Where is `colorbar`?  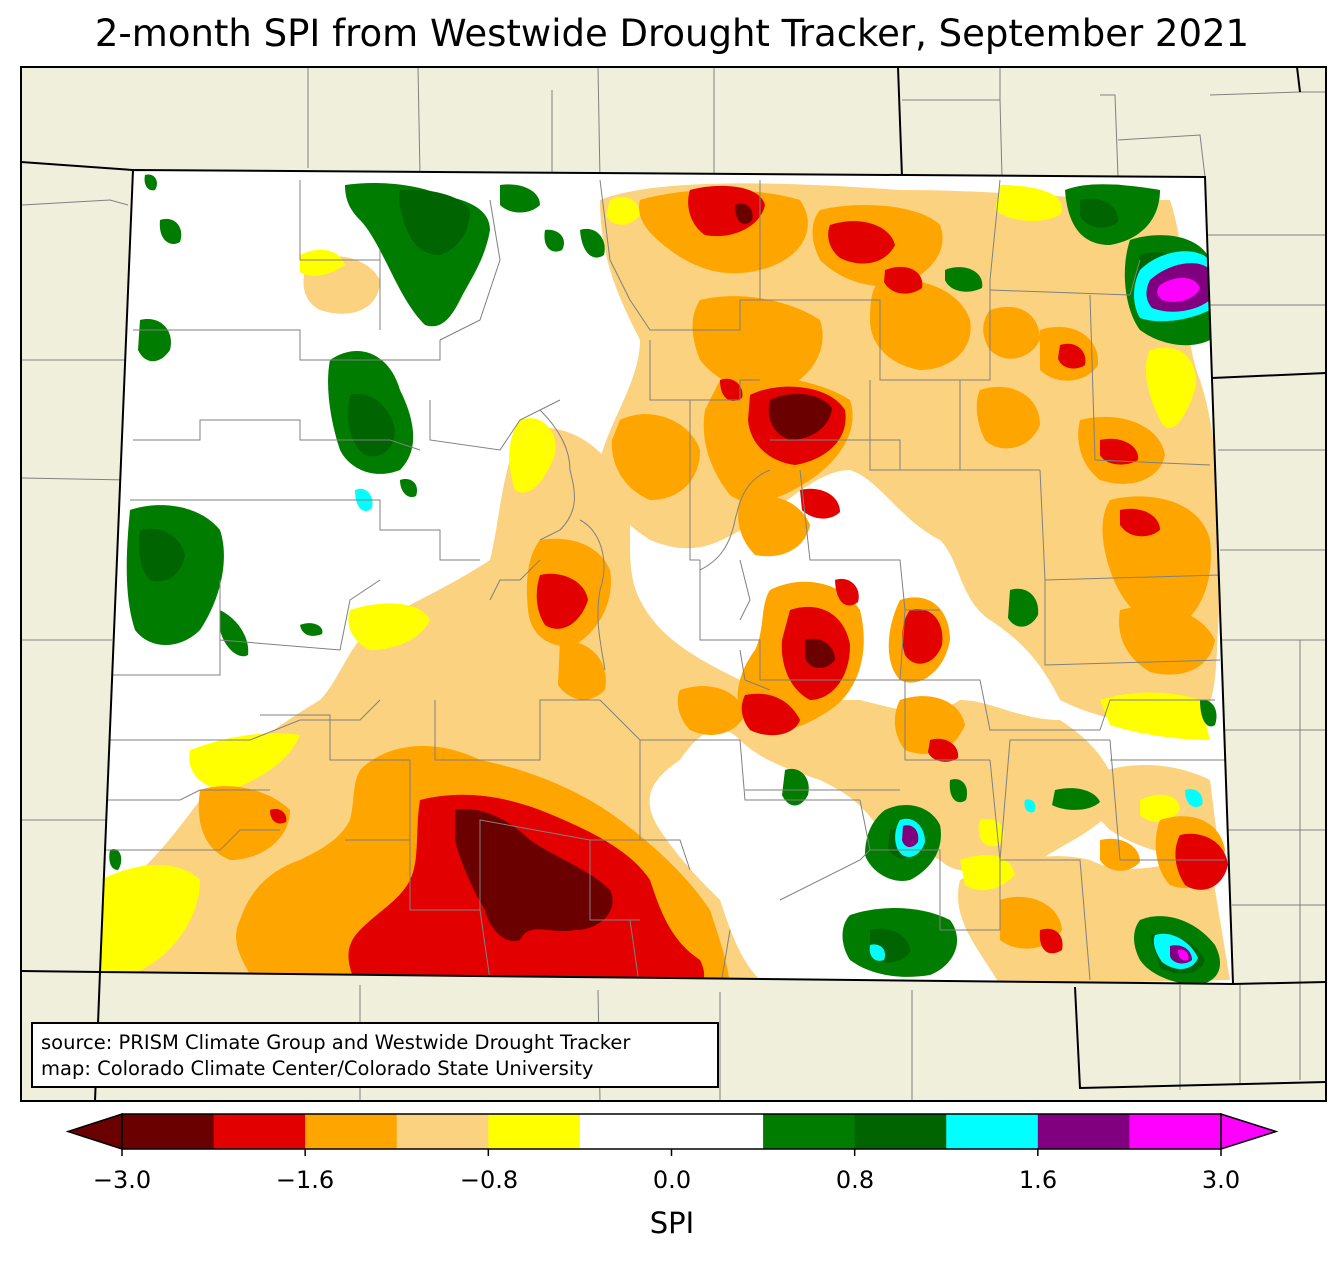
colorbar is located at coordinates (672, 1134).